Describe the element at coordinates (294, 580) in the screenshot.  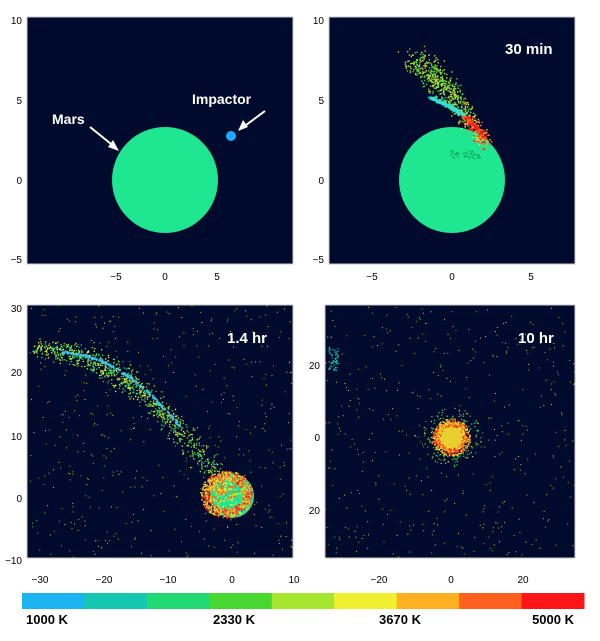
I see `x-tick: 10` at that location.